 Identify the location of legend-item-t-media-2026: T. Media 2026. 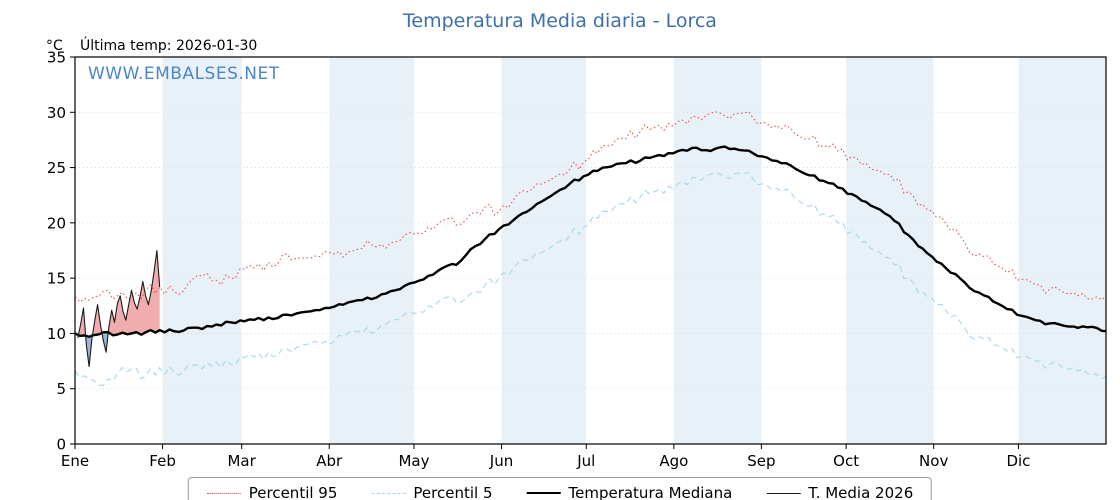
(839, 492).